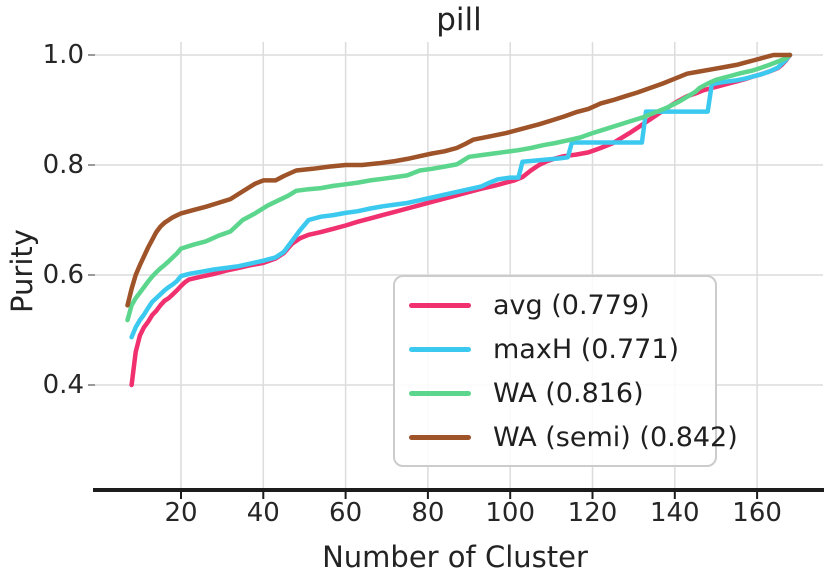  Describe the element at coordinates (455, 557) in the screenshot. I see `x-axis-label: Number of Cluster` at that location.